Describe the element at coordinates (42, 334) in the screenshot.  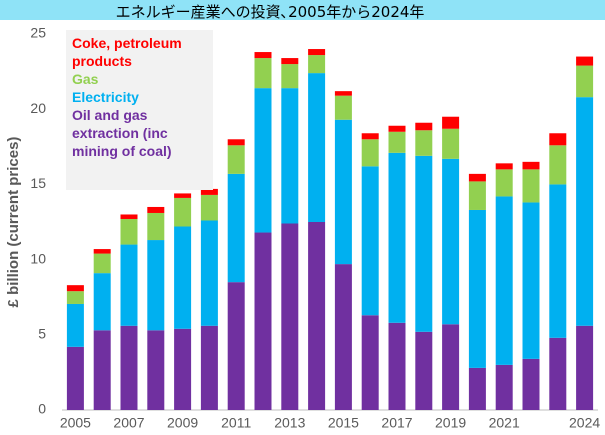
I see `y-tick-label: 5` at that location.